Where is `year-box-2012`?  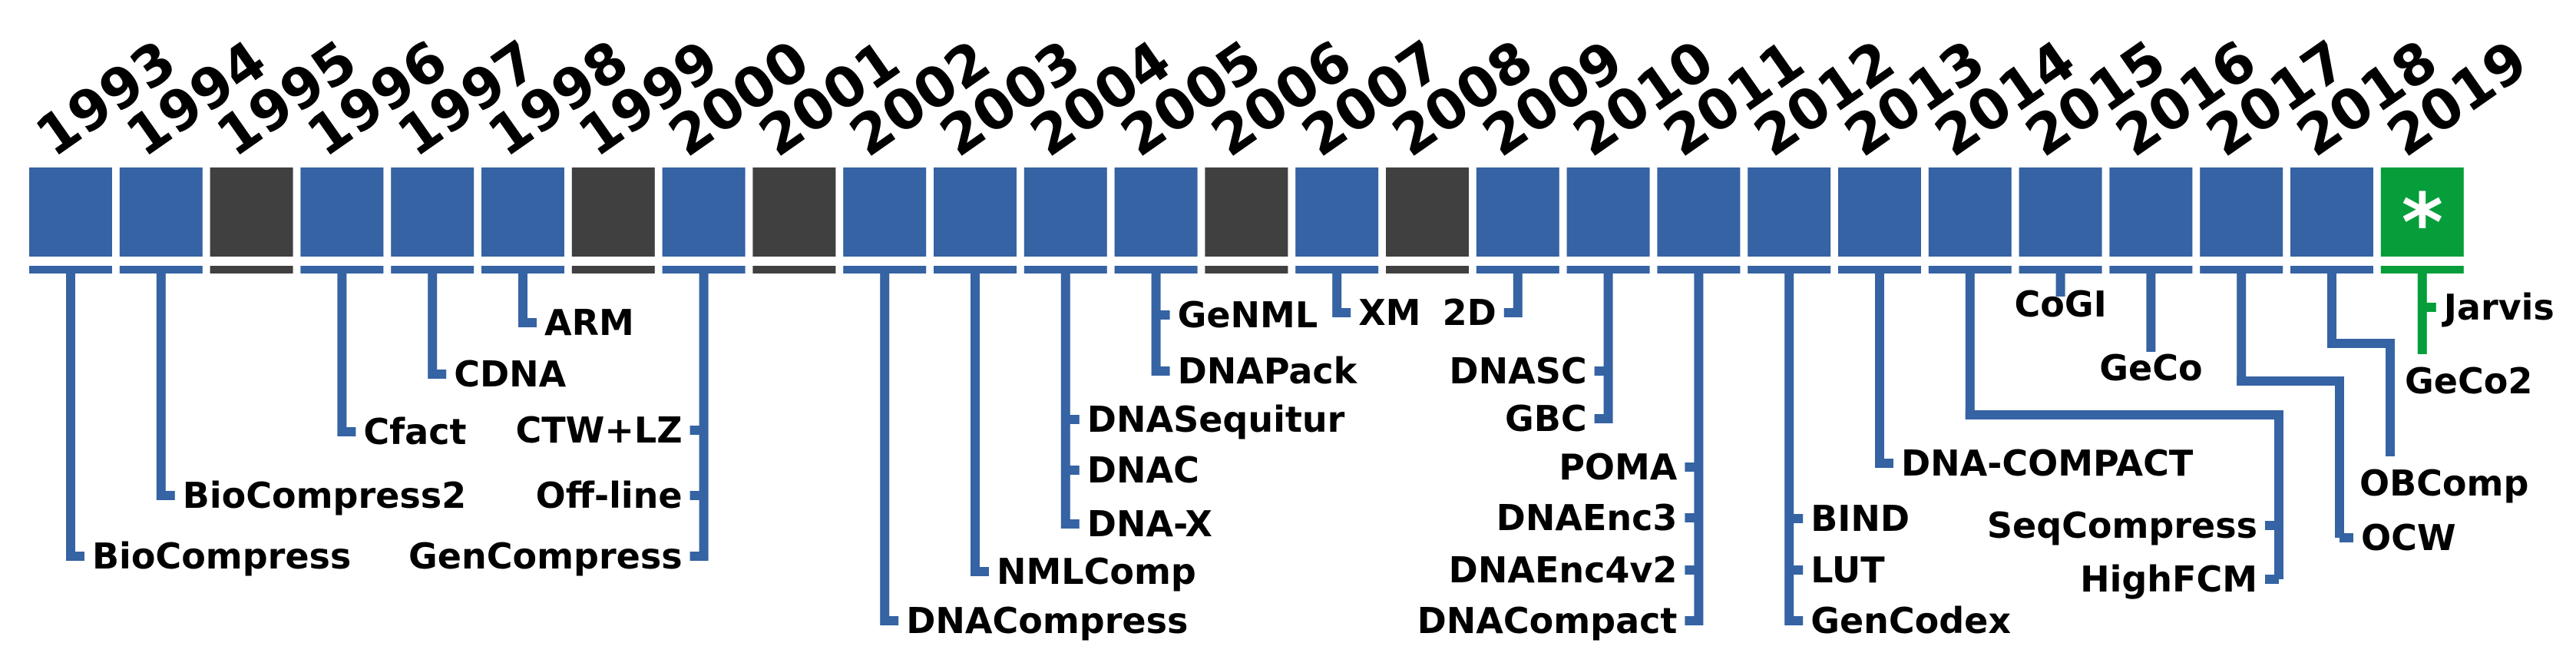
year-box-2012 is located at coordinates (1789, 212).